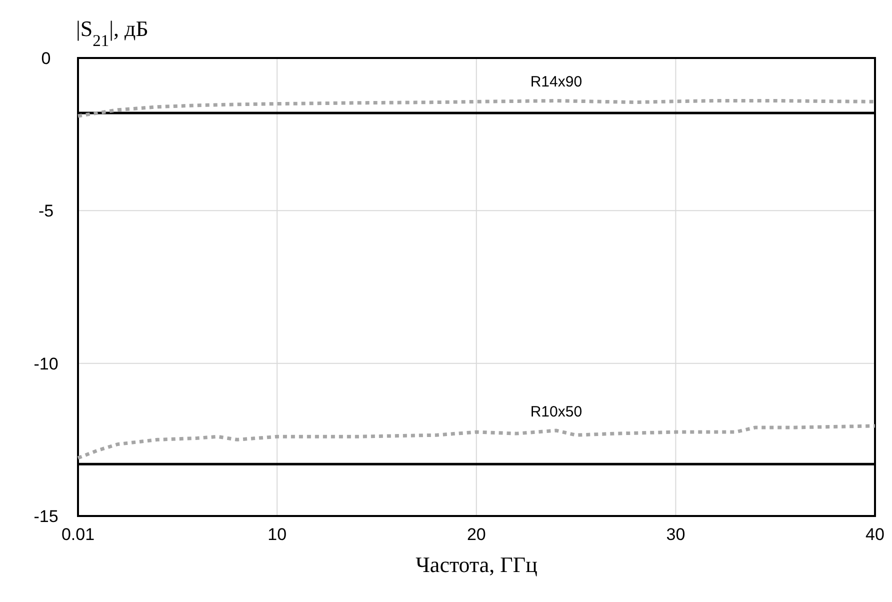 The image size is (892, 602). Describe the element at coordinates (277, 534) in the screenshot. I see `x-tick-label: 10` at that location.